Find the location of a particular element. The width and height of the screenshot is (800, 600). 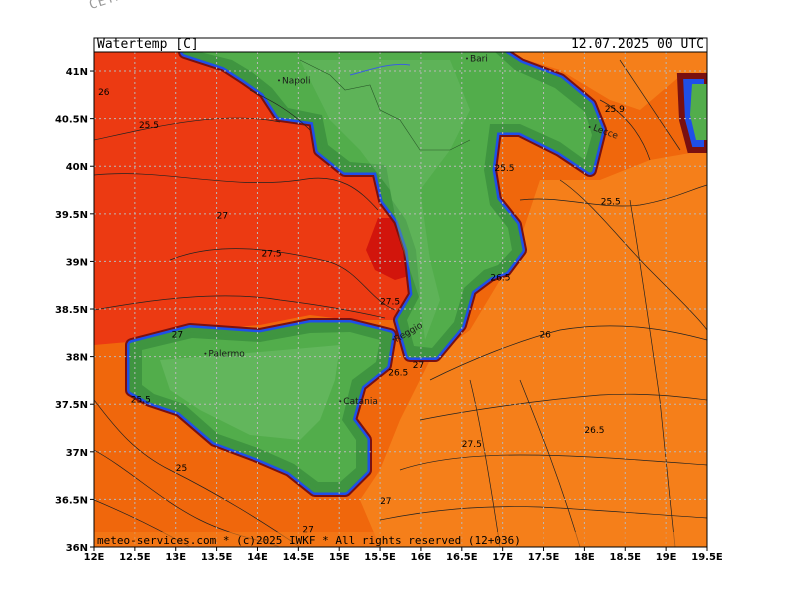

lon-tick-label: 16.5E is located at coordinates (462, 557).